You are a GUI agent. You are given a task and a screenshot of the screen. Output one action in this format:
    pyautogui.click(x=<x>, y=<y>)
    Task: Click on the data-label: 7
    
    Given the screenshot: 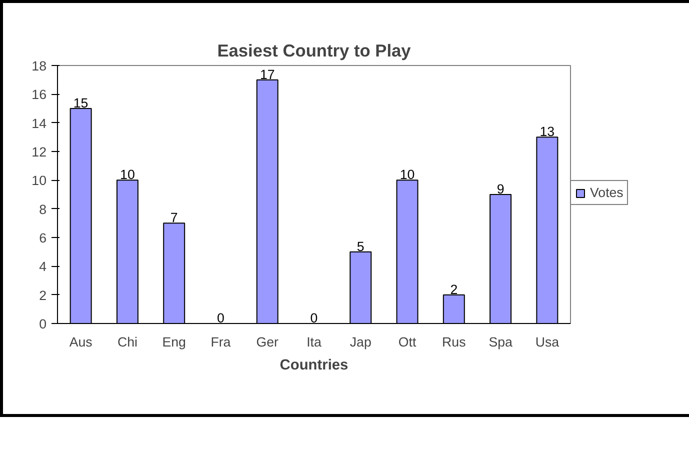 What is the action you would take?
    pyautogui.click(x=174, y=218)
    